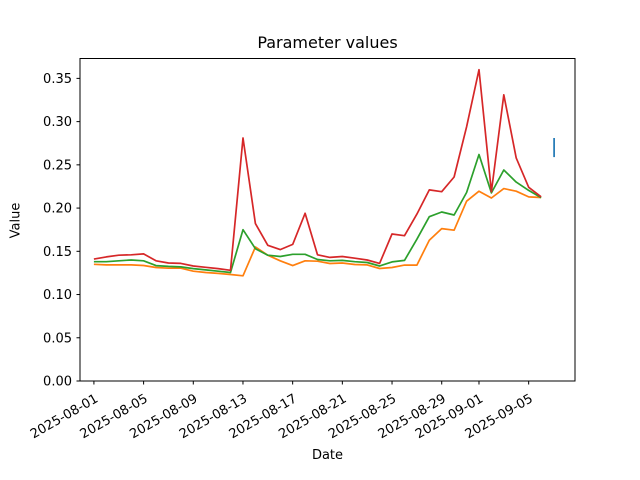 This screenshot has width=640, height=480. Describe the element at coordinates (57, 338) in the screenshot. I see `y-tick-label: 0.05` at that location.